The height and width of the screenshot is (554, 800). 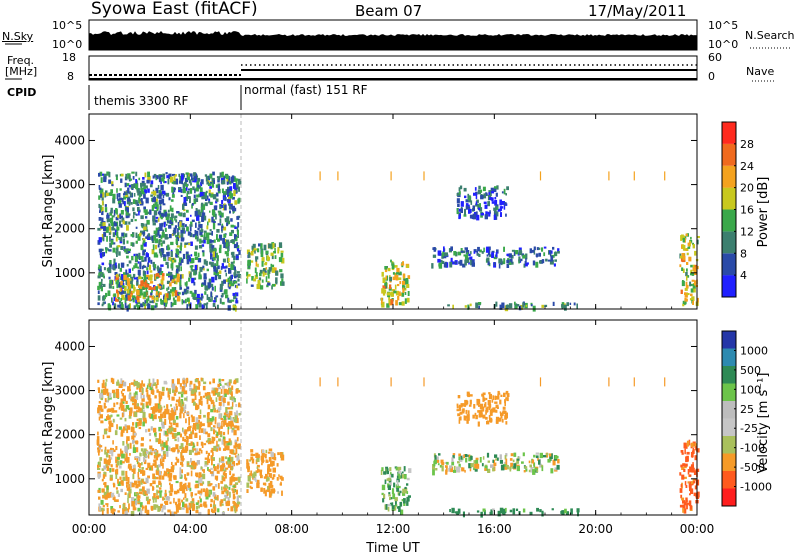 I want to click on velocity-colorbar-swatch, so click(x=729, y=392).